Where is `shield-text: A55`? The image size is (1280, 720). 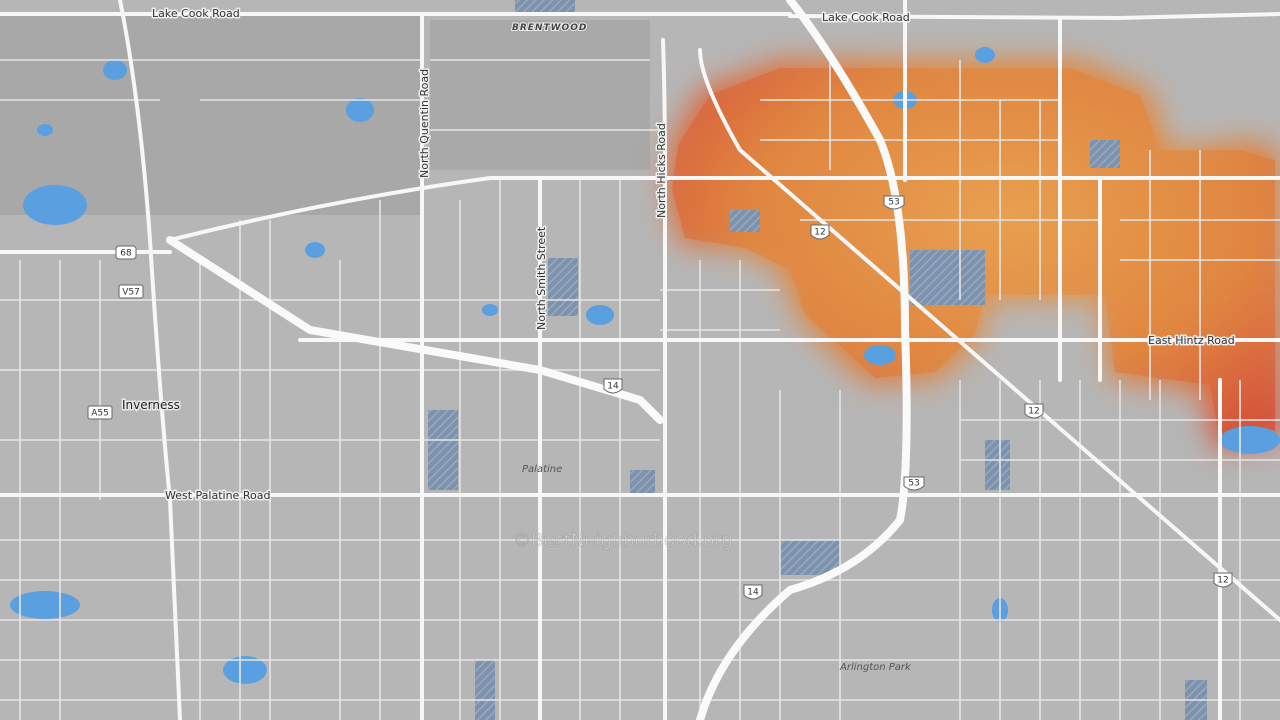
shield-text: A55 is located at coordinates (100, 414).